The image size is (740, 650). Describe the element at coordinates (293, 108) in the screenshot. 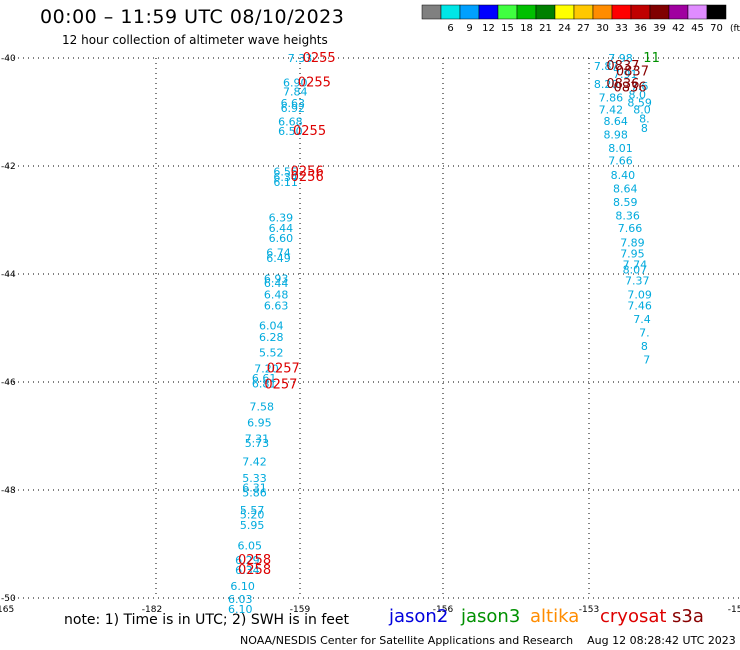

I see `wave-height-label: 6.92` at that location.